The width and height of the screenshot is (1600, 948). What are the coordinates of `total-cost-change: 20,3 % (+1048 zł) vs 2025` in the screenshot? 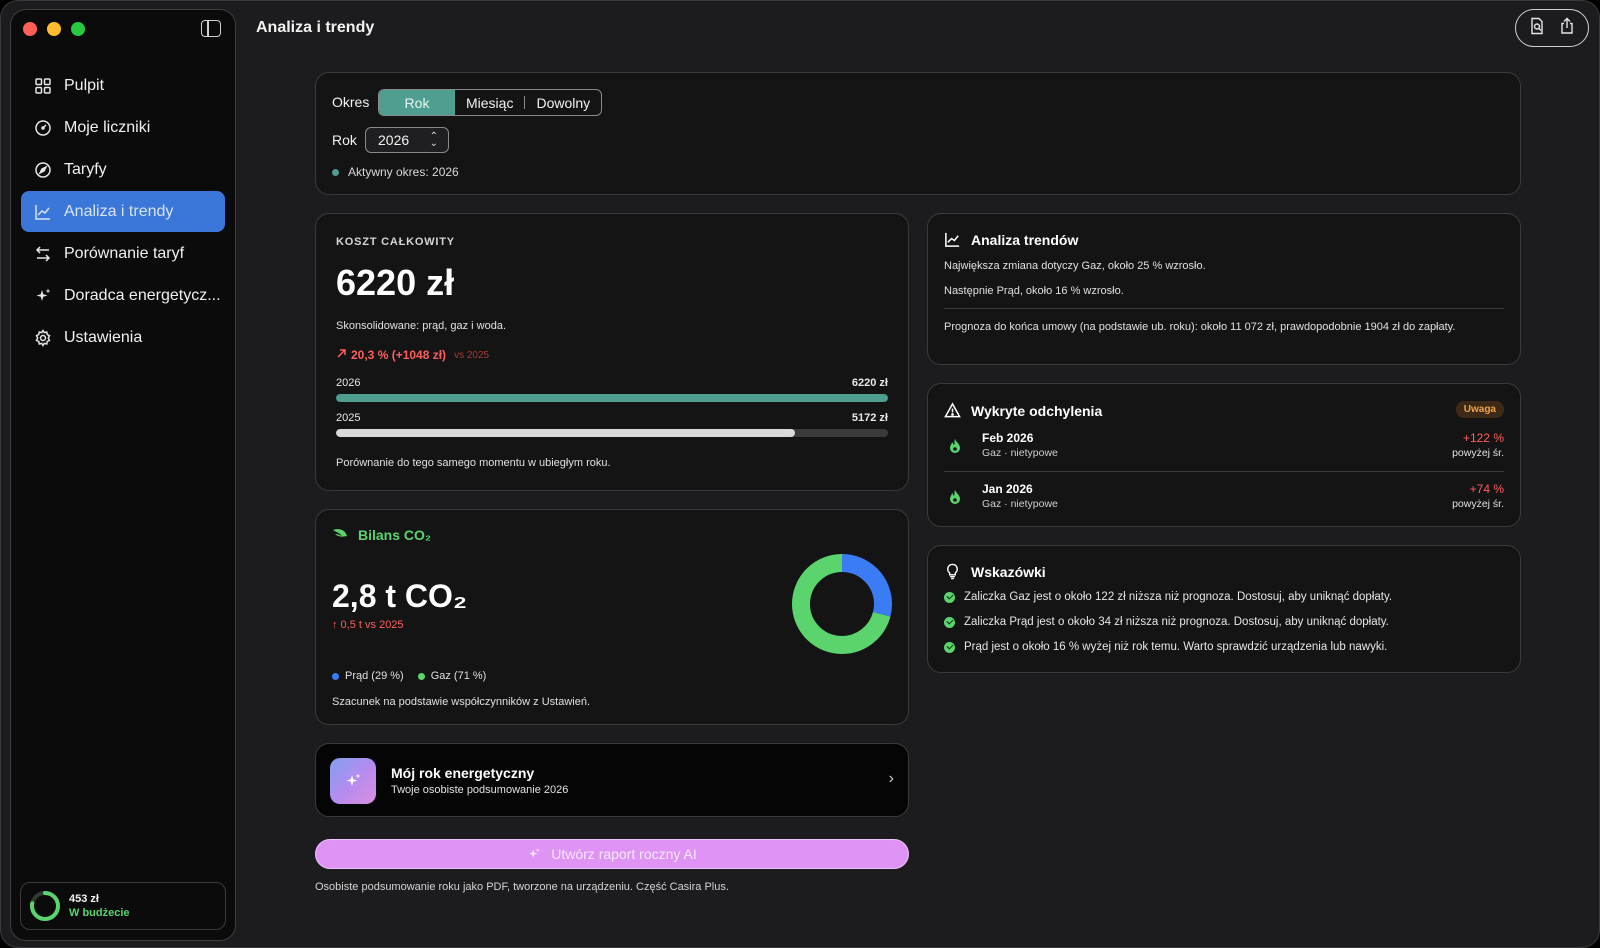 It's located at (412, 355).